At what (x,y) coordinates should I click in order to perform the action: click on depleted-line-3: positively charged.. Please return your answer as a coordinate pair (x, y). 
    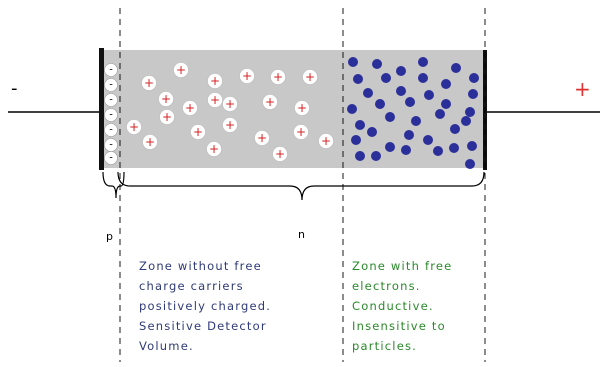
    Looking at the image, I should click on (205, 306).